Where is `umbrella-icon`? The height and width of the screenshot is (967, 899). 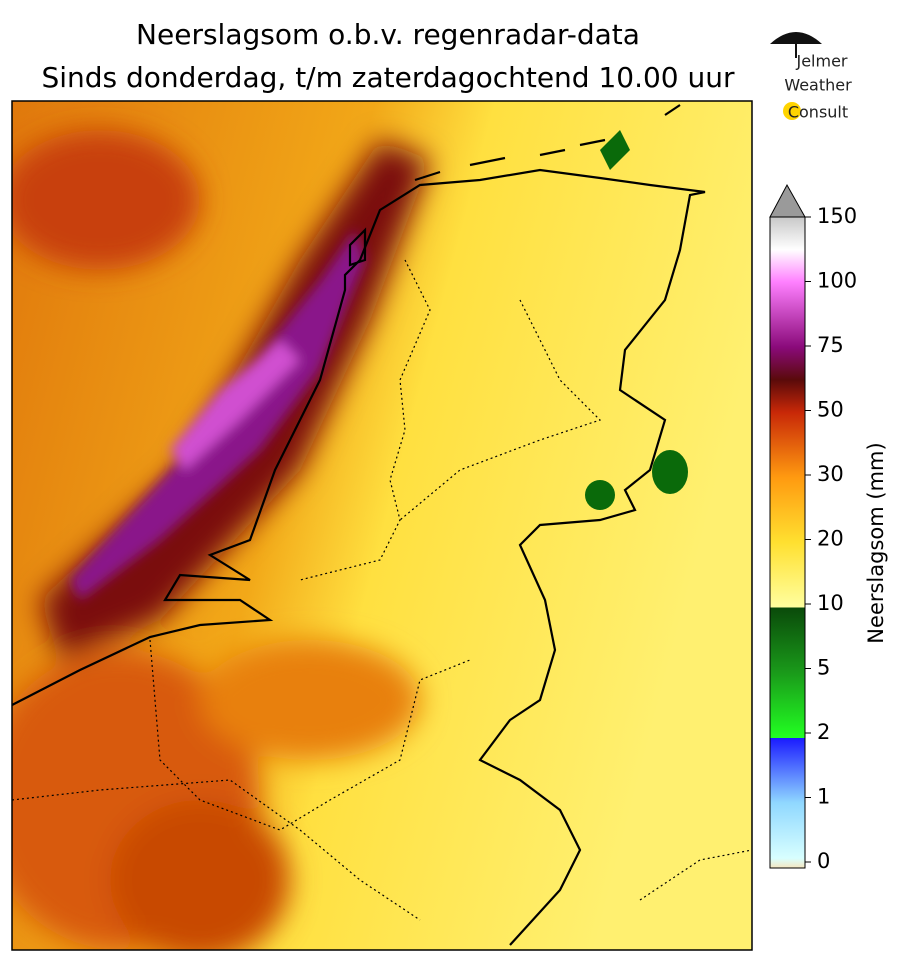 umbrella-icon is located at coordinates (796, 38).